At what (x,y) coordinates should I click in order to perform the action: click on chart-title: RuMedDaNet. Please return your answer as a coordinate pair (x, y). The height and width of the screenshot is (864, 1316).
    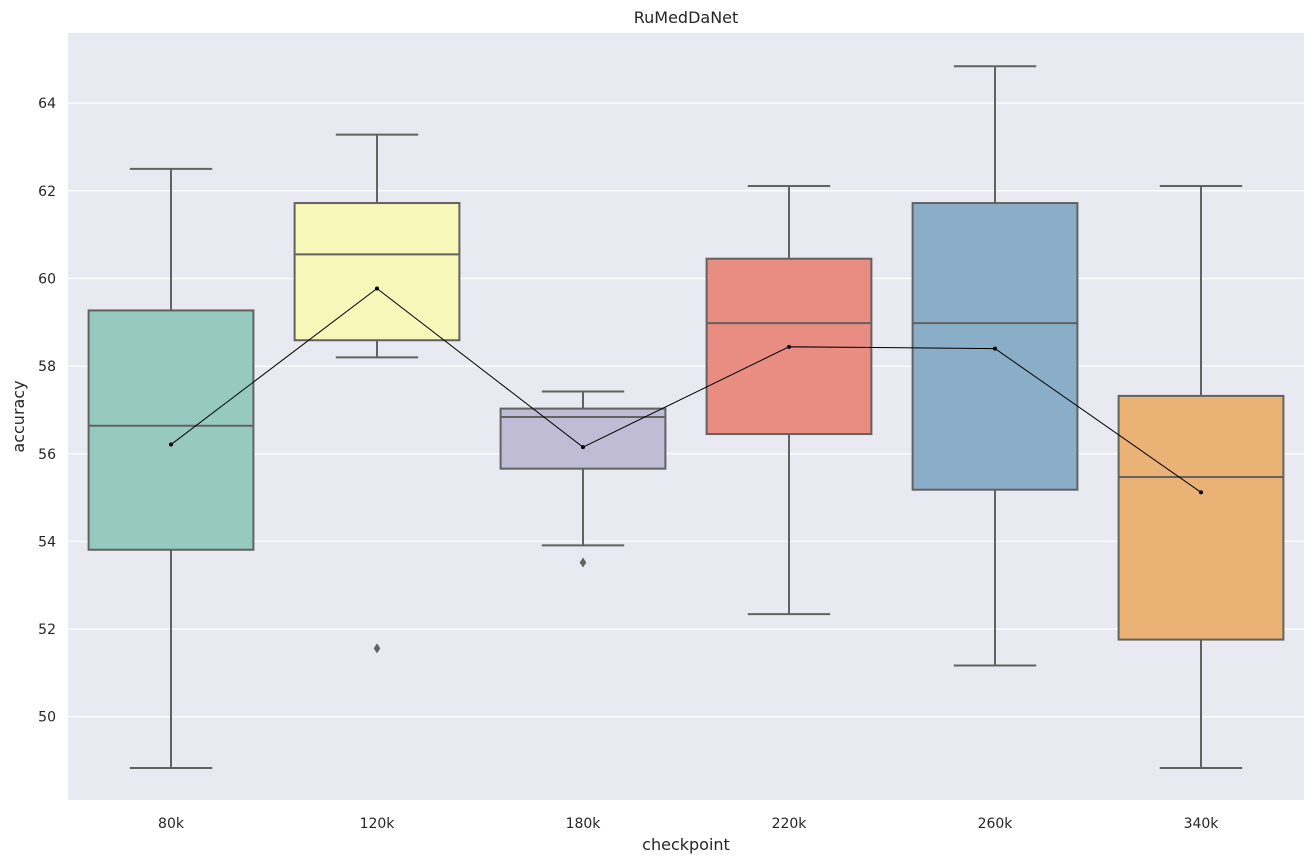
    Looking at the image, I should click on (686, 17).